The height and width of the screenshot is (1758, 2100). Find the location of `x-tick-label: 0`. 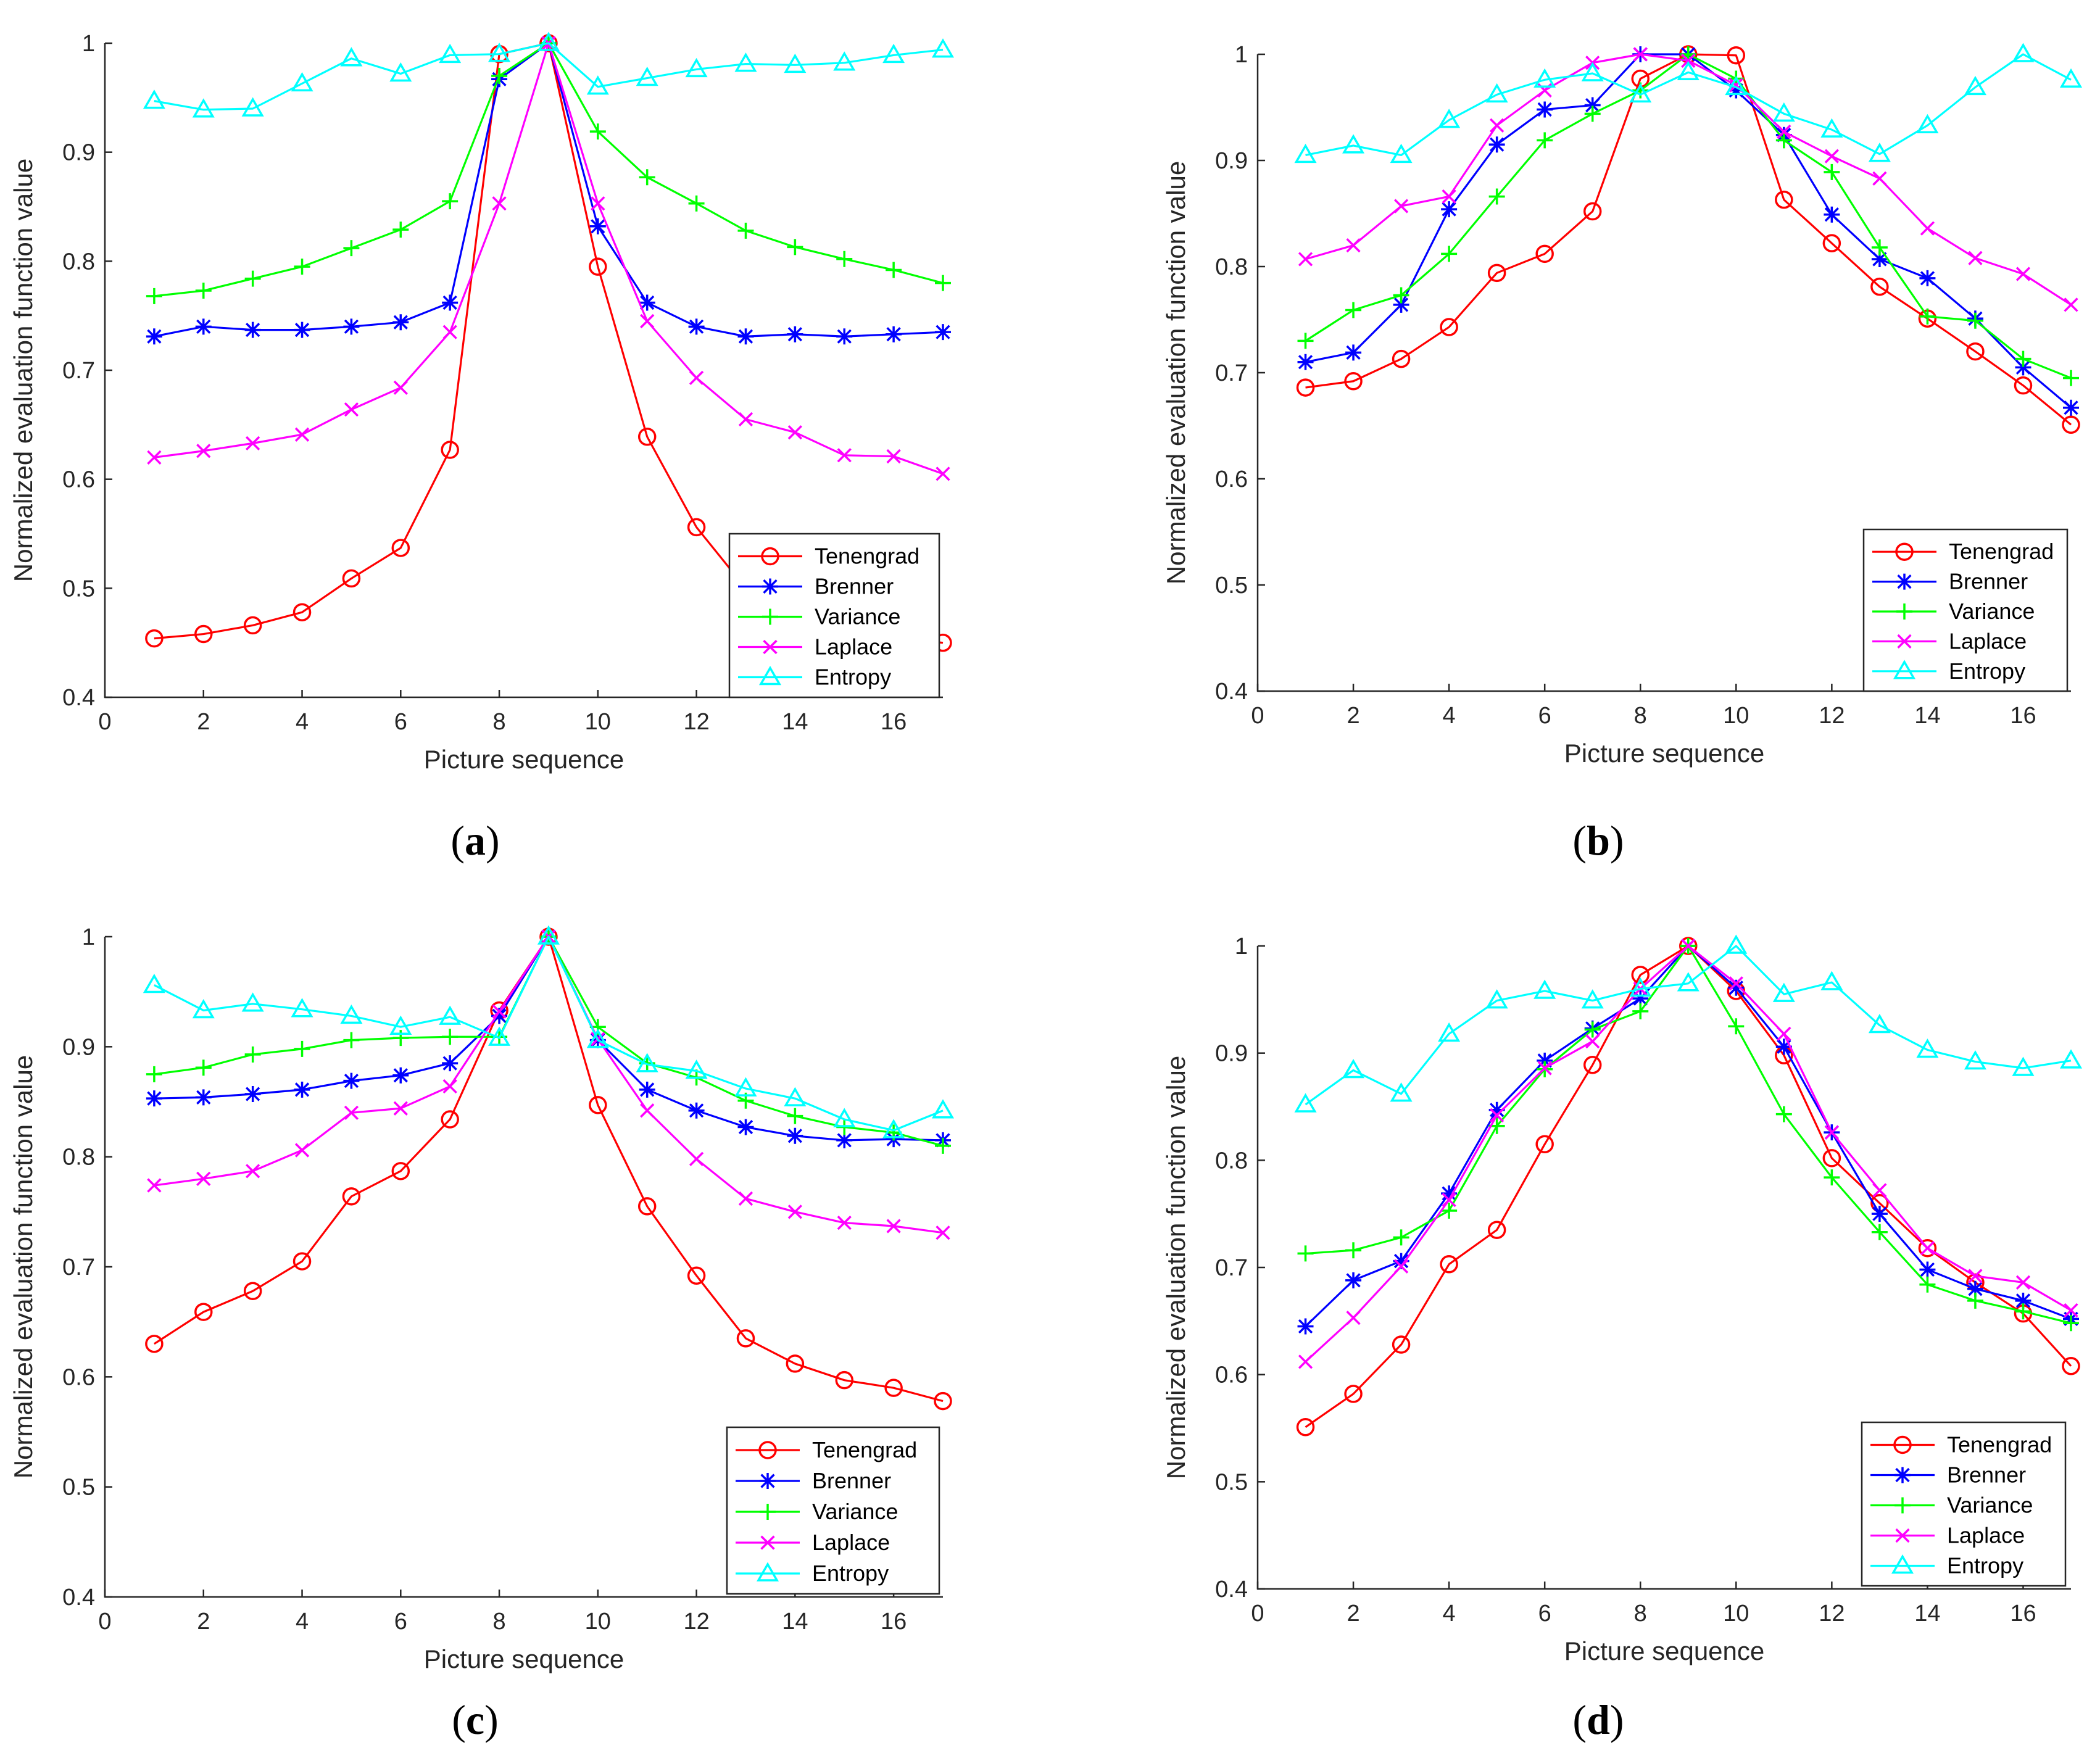

x-tick-label: 0 is located at coordinates (104, 1622).